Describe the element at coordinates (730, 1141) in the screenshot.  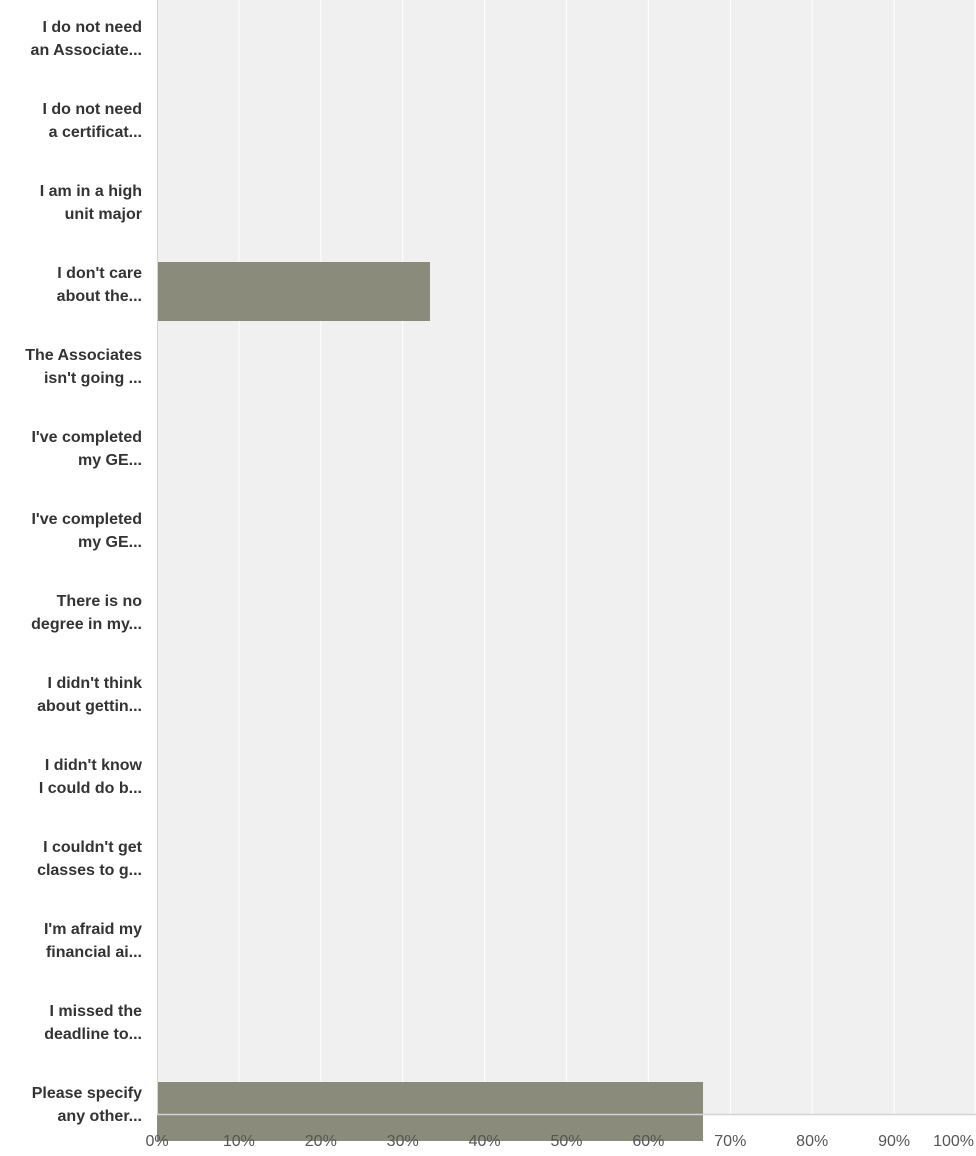
I see `tick-label-70: 70%` at that location.